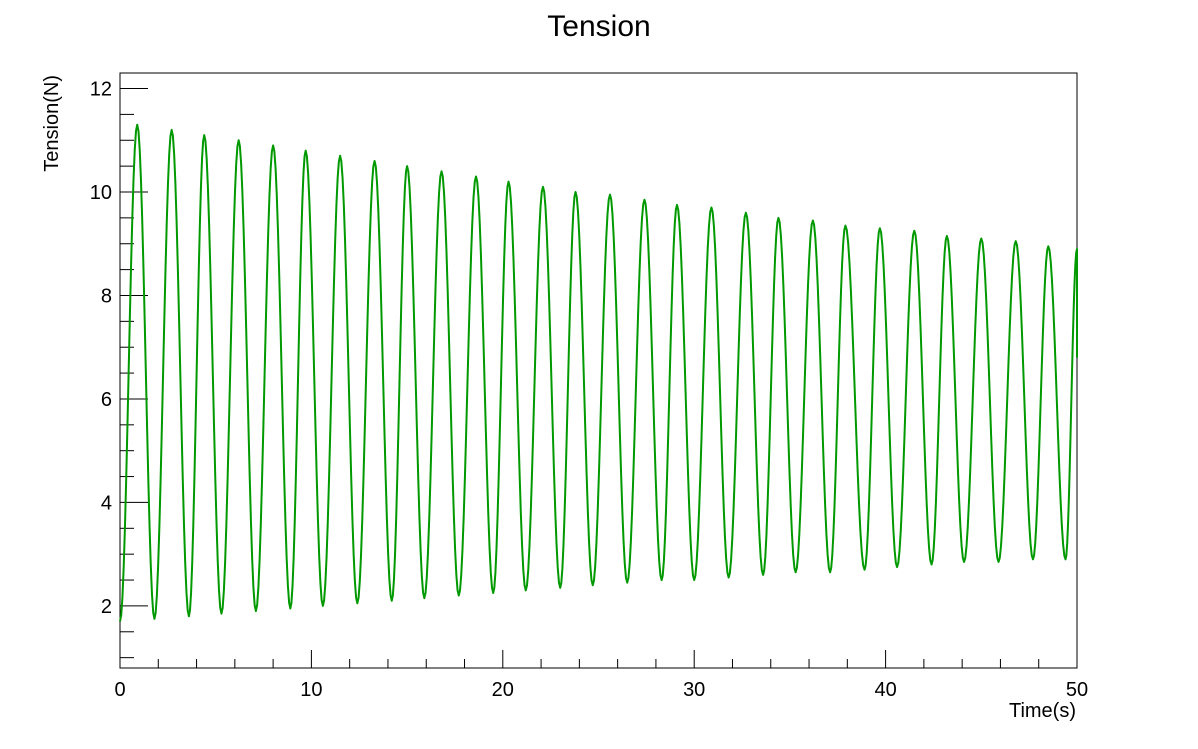 The height and width of the screenshot is (749, 1198). What do you see at coordinates (694, 690) in the screenshot?
I see `x-tick-label: 30` at bounding box center [694, 690].